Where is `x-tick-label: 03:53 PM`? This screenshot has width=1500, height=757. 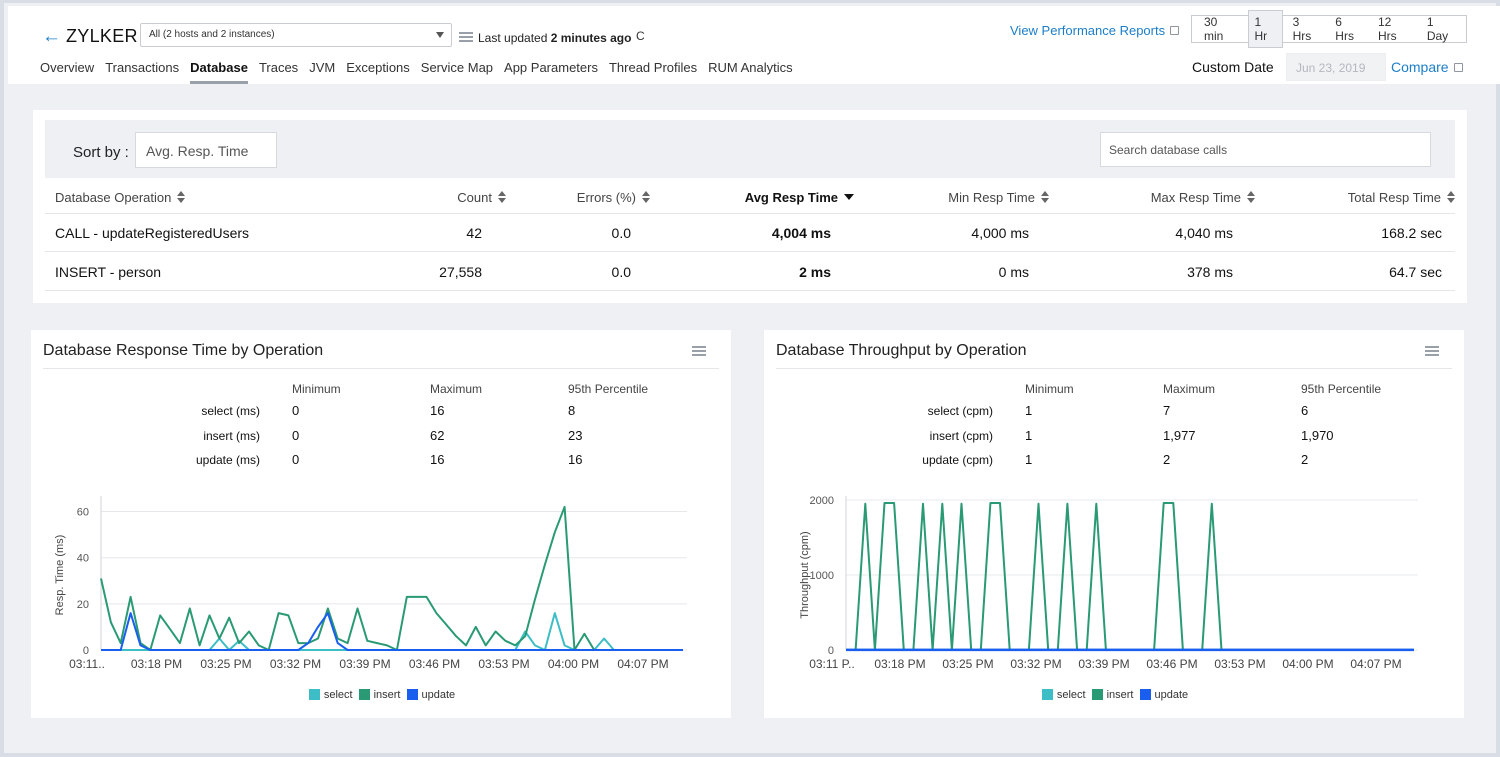
x-tick-label: 03:53 PM is located at coordinates (1239, 664).